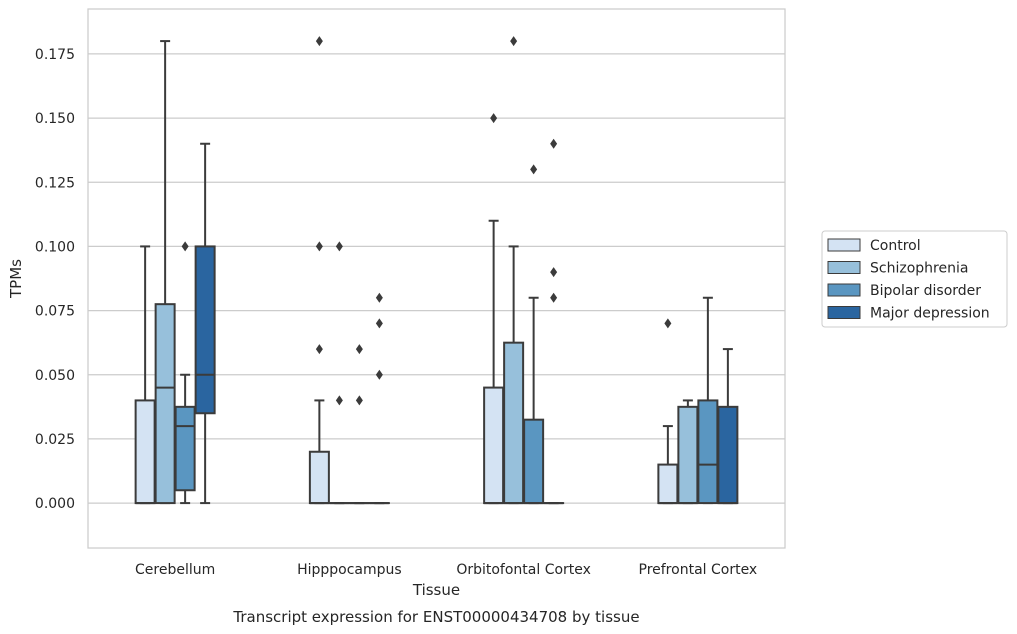  What do you see at coordinates (55, 183) in the screenshot?
I see `y-tick-label: 0.125` at bounding box center [55, 183].